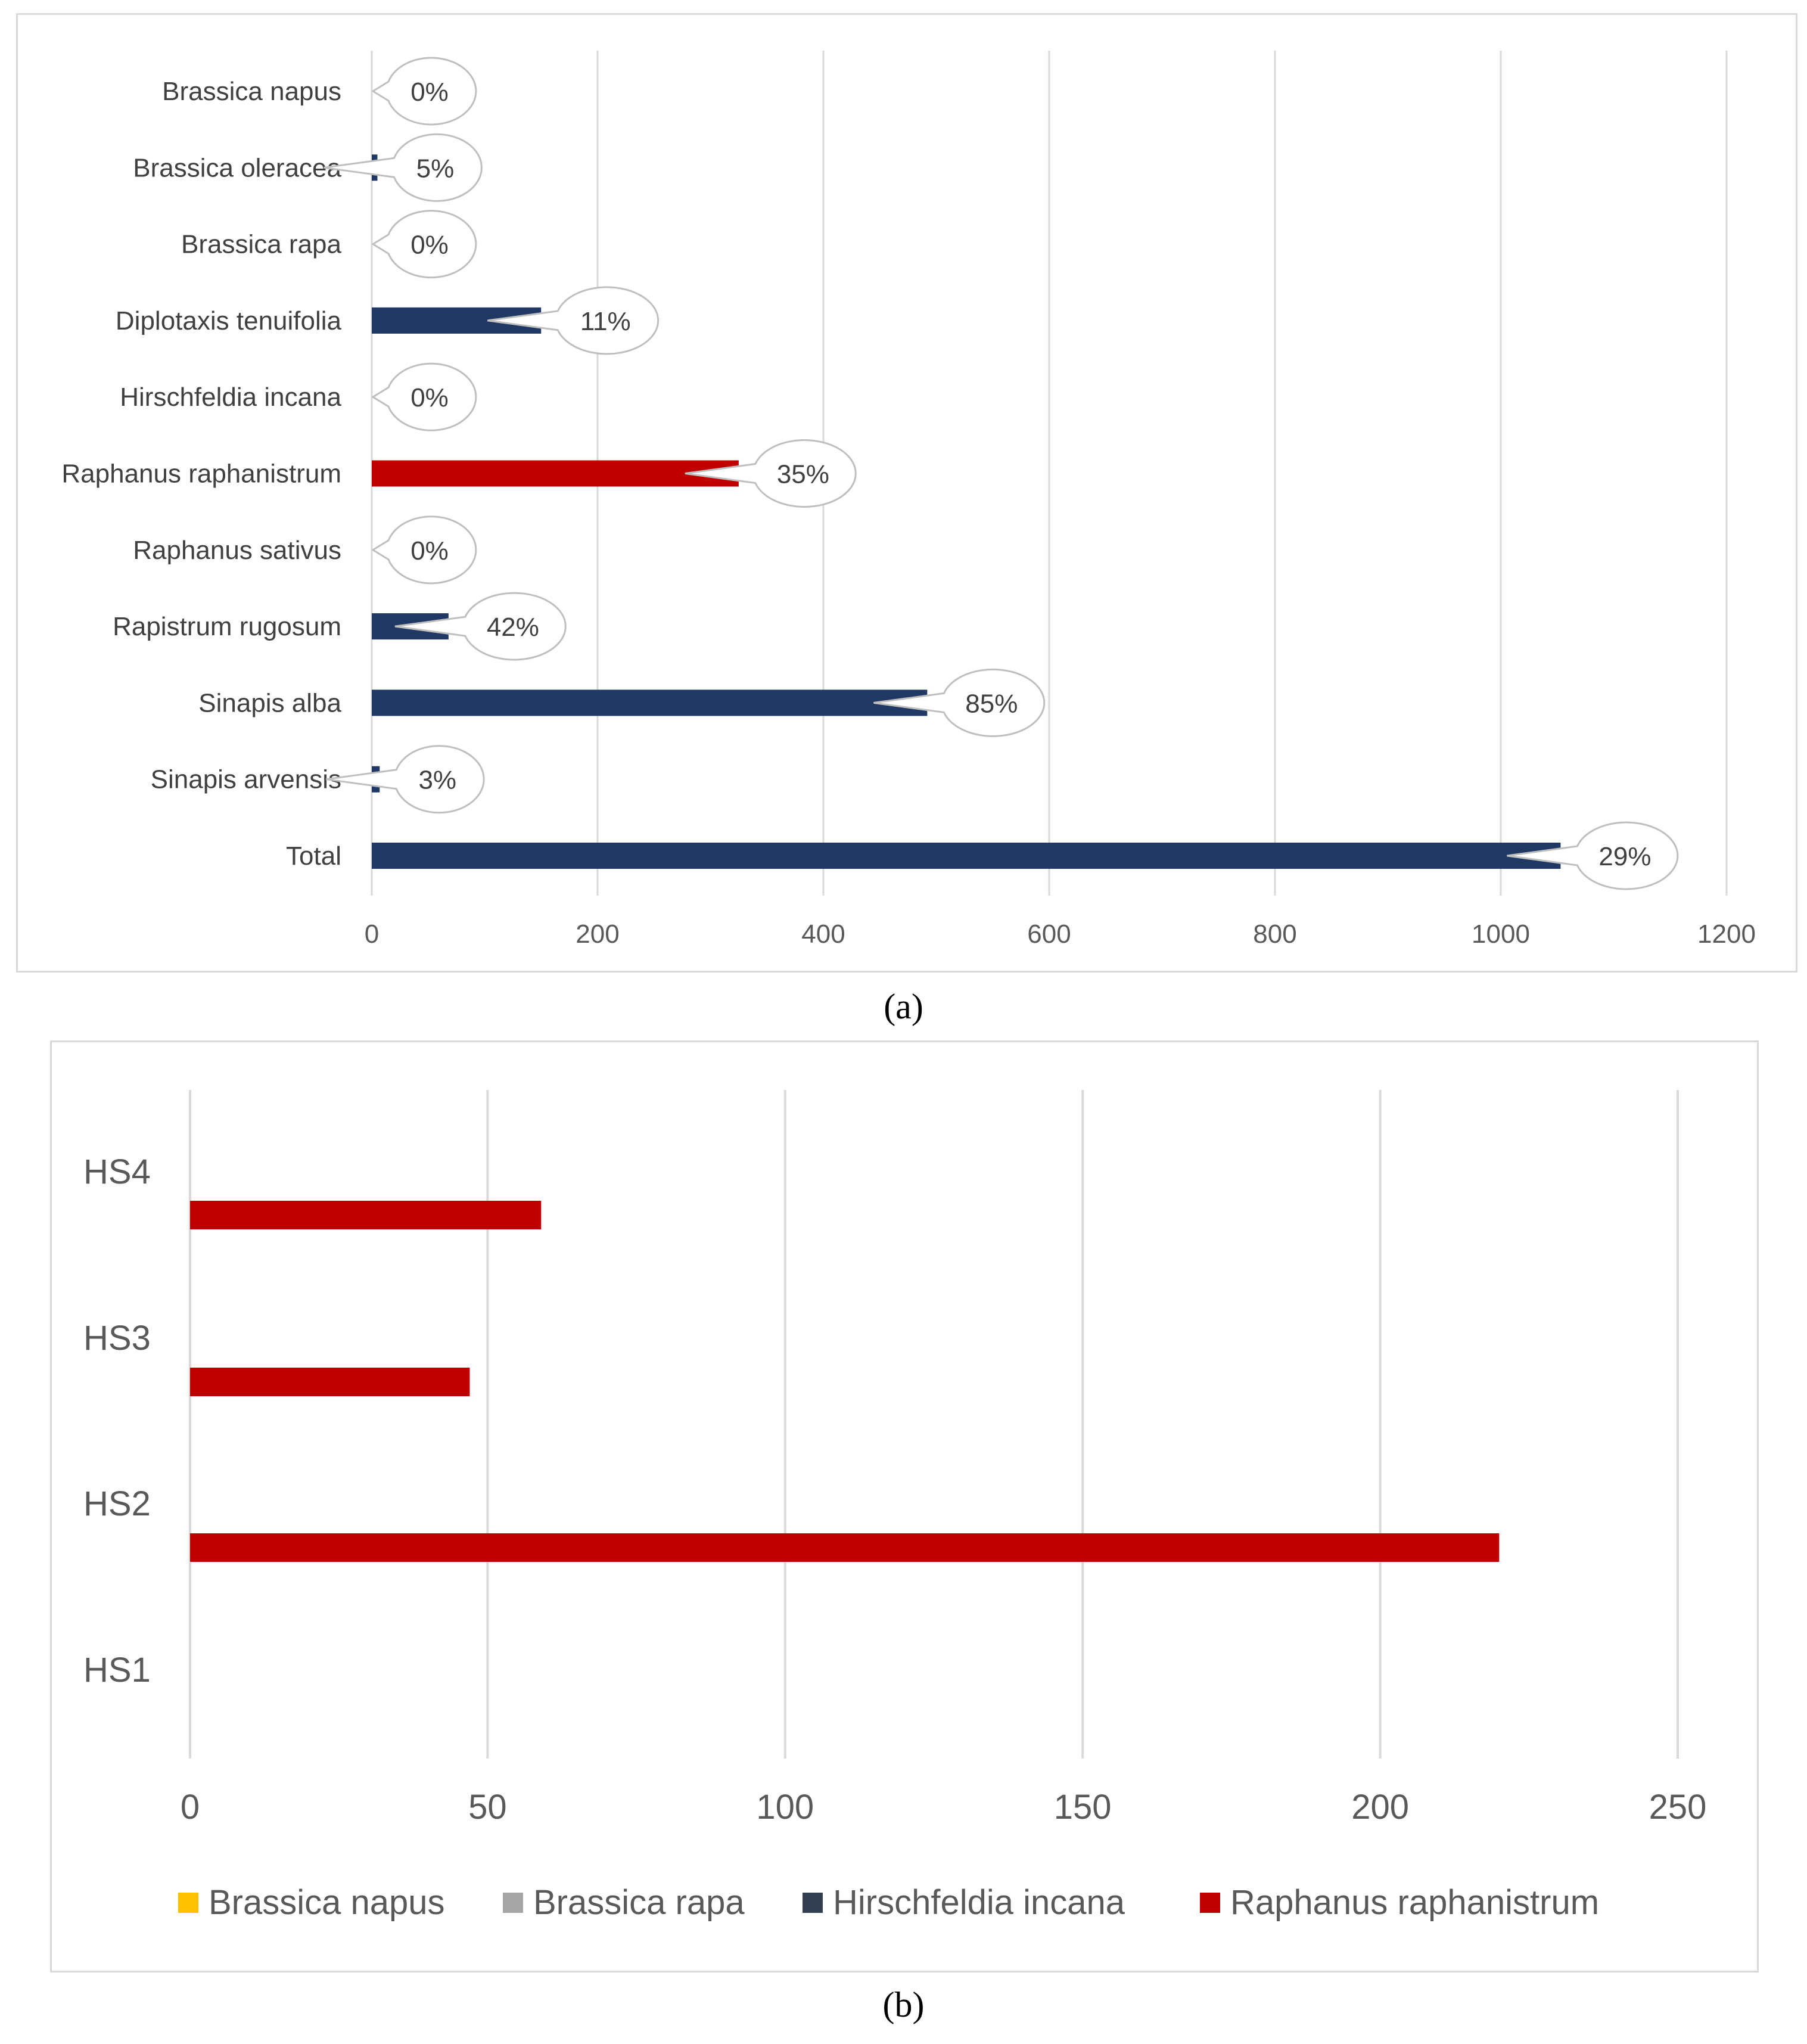 This screenshot has height=2044, width=1807. Describe the element at coordinates (327, 1903) in the screenshot. I see `legend-label: Brassica napus` at that location.